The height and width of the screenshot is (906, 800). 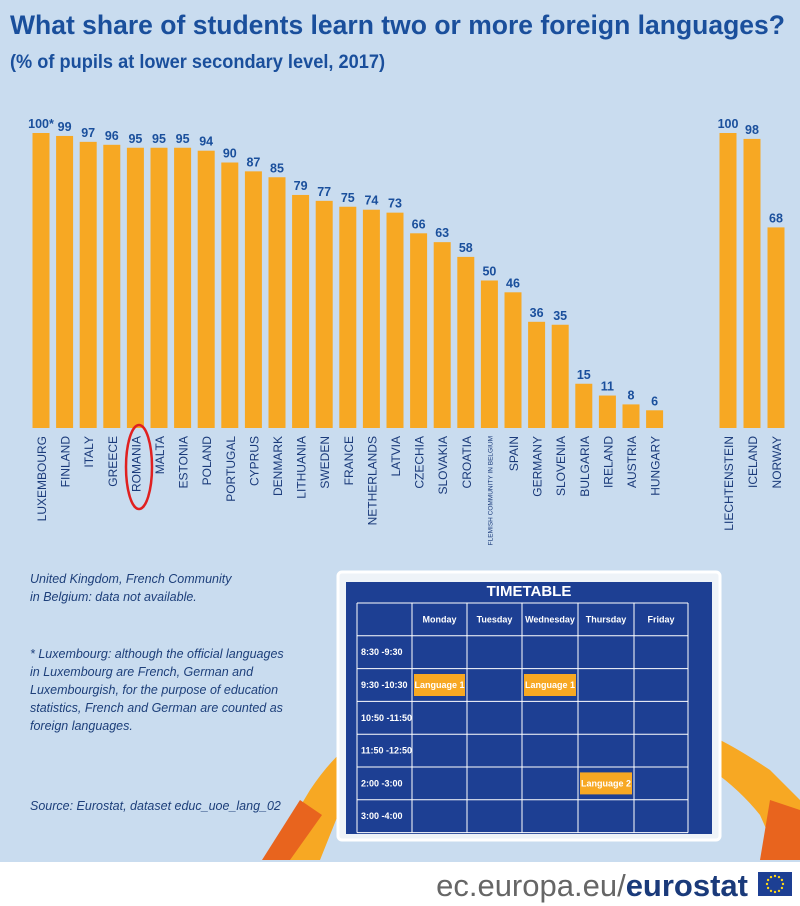 I want to click on day-label: Monday, so click(x=439, y=619).